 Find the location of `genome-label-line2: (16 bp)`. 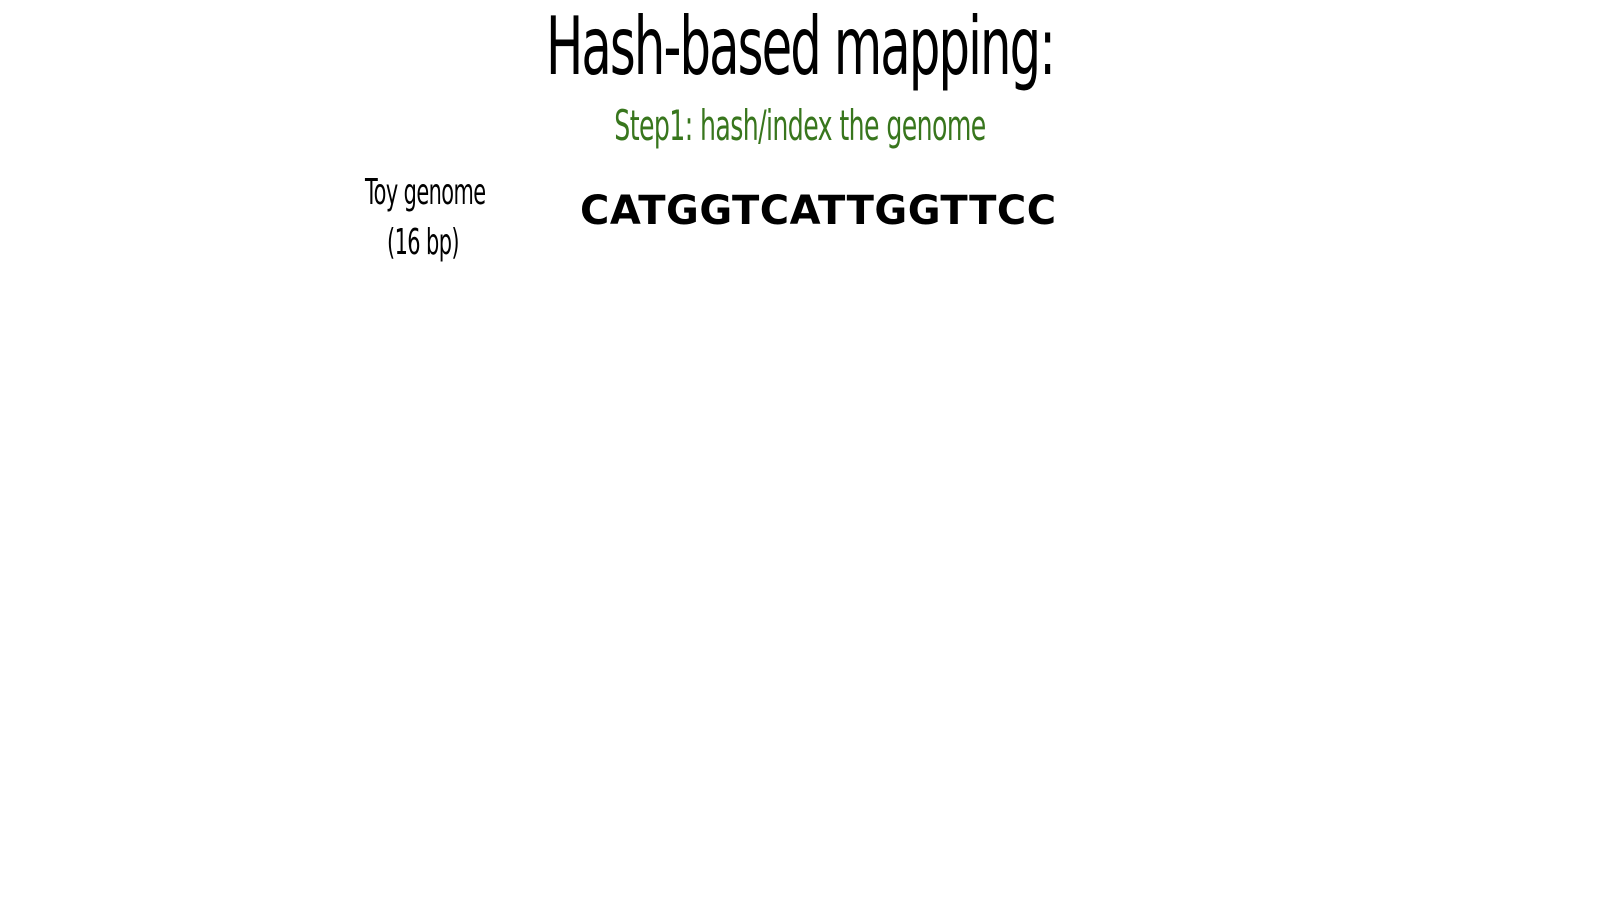

genome-label-line2: (16 bp) is located at coordinates (423, 242).